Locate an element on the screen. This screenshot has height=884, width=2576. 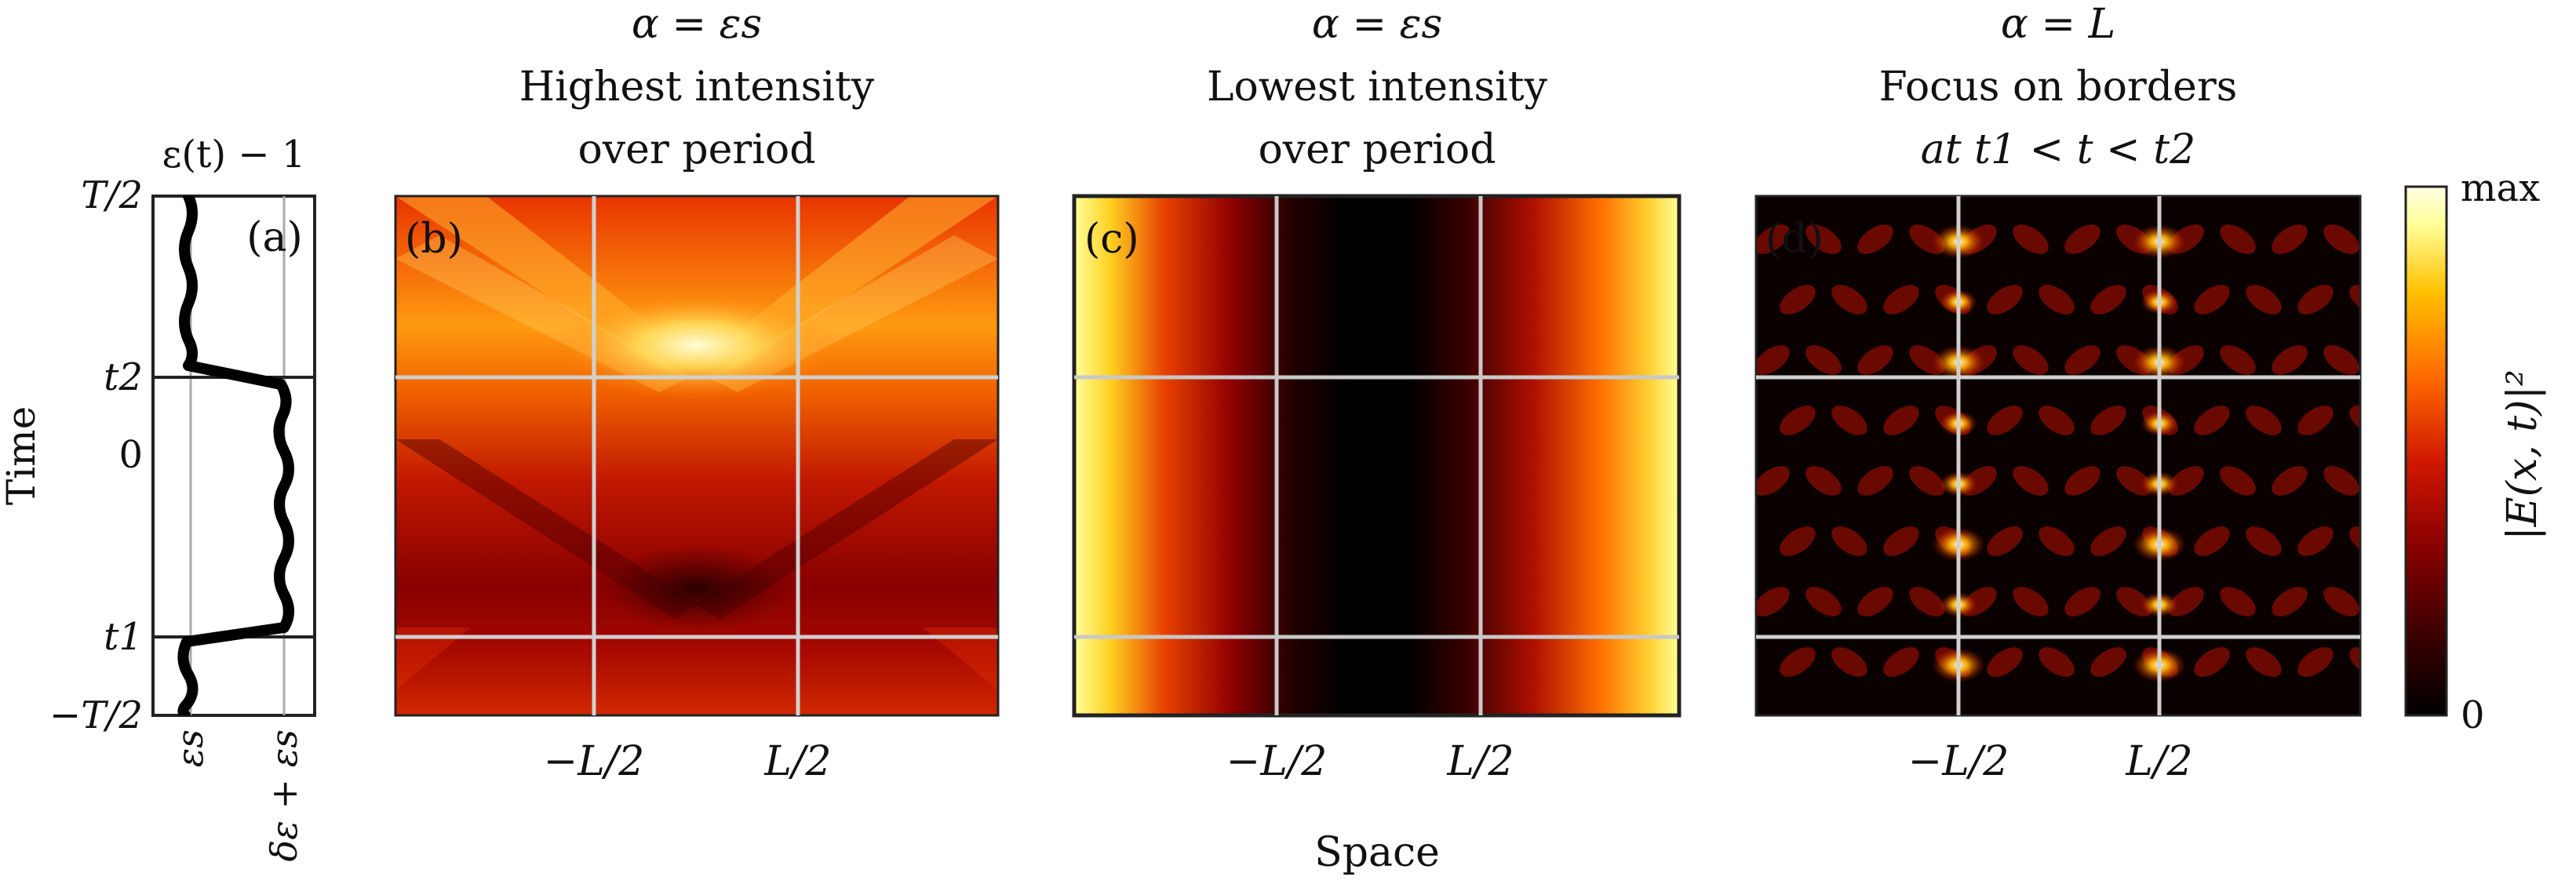
panel-d-title-line1: α = L is located at coordinates (2058, 24).